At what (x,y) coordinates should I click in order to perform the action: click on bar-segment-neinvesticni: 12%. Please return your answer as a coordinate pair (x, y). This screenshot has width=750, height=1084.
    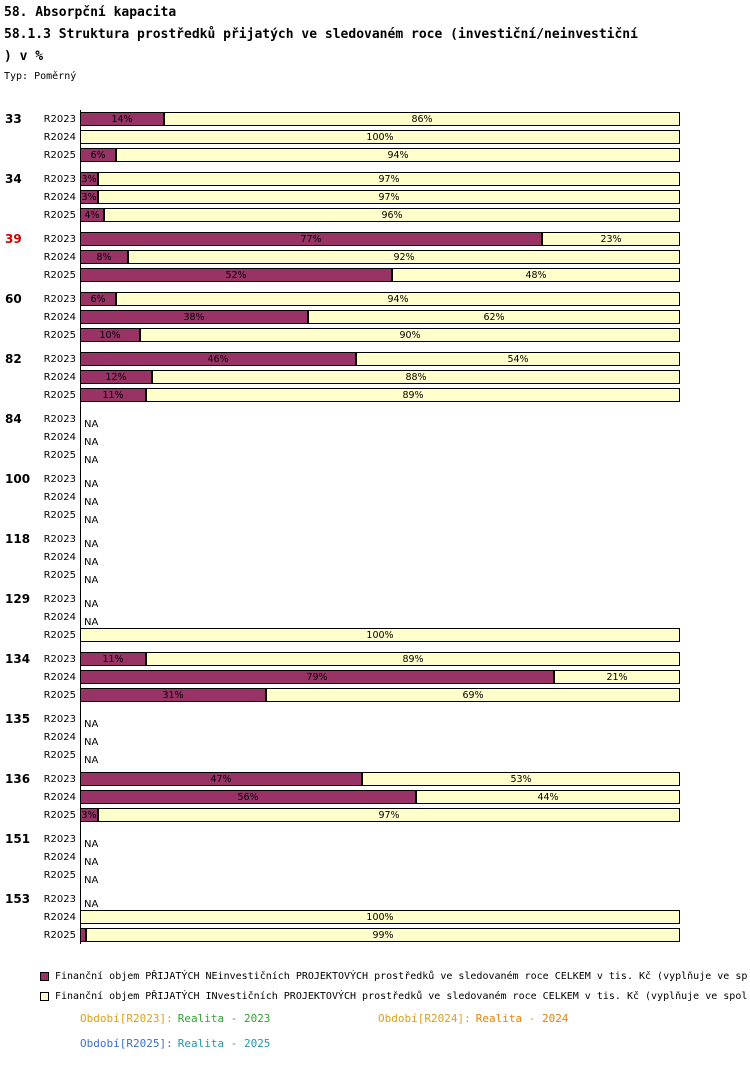
    Looking at the image, I should click on (116, 377).